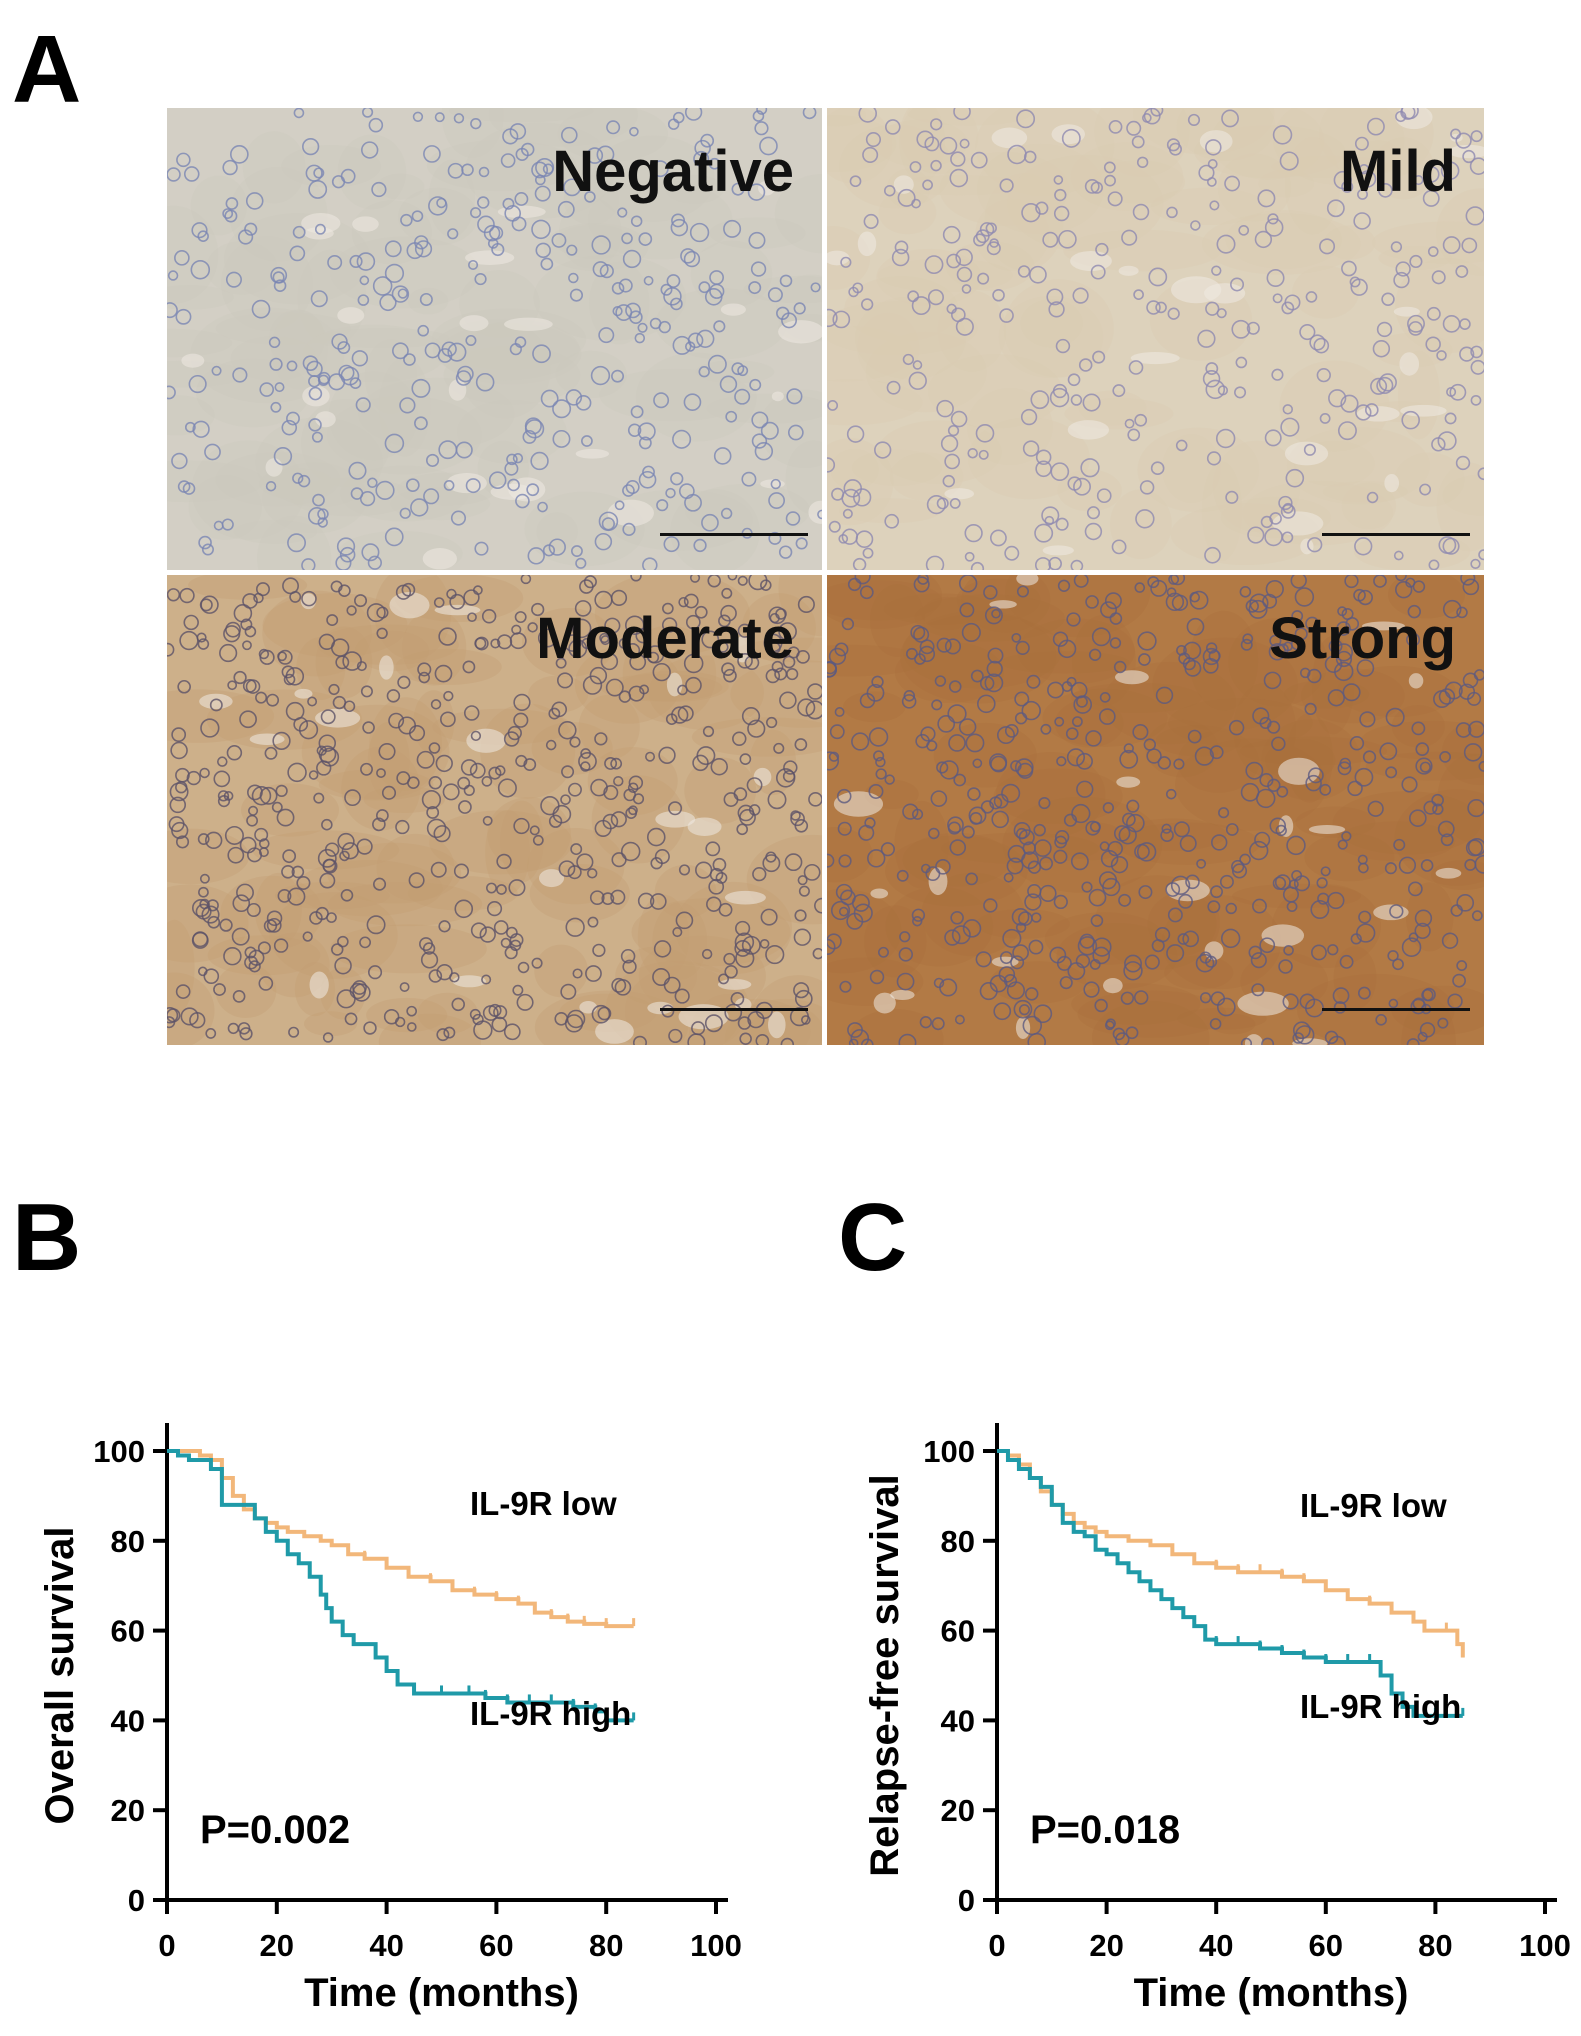 This screenshot has width=1581, height=2036. I want to click on x-tick-label: 0, so click(996, 1945).